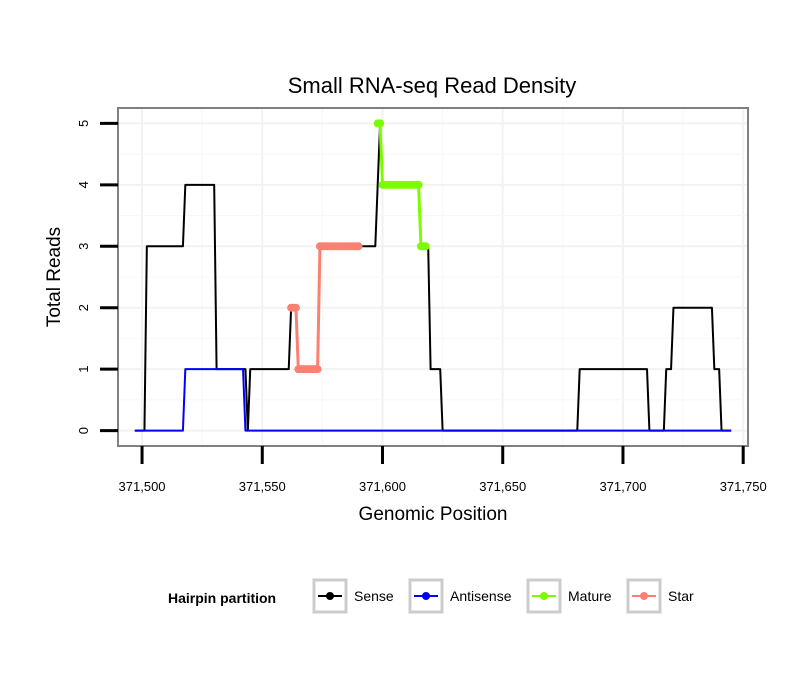  Describe the element at coordinates (97, 277) in the screenshot. I see `y-axis: 0 1 2 3 4 5` at that location.